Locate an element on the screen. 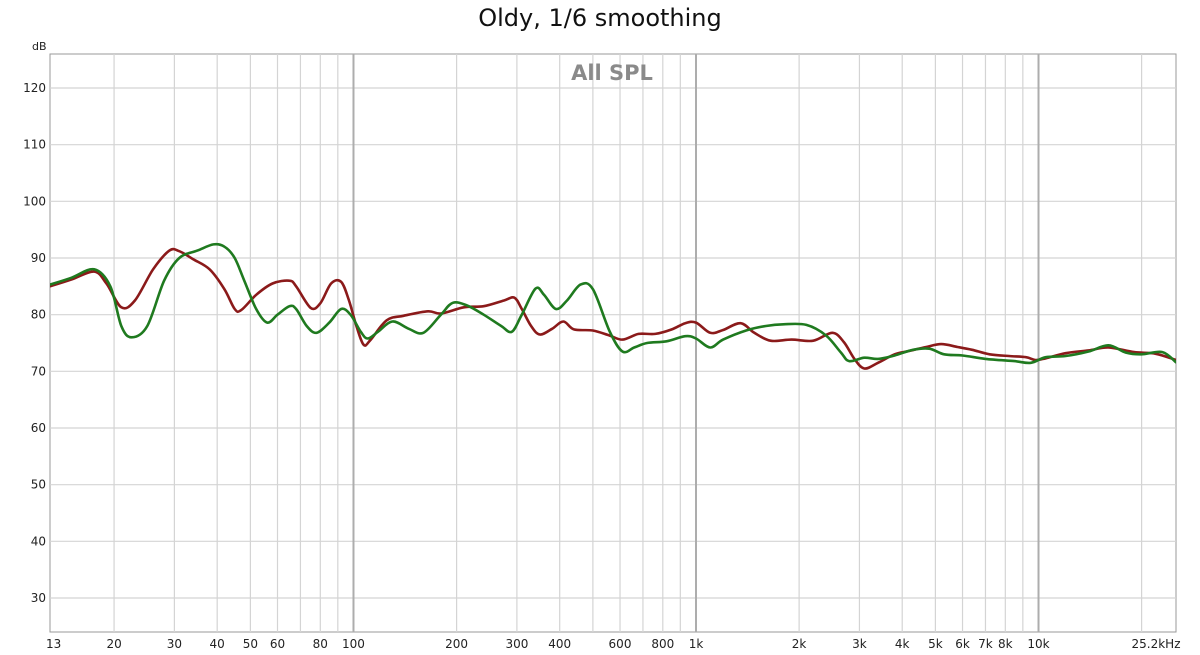 The image size is (1200, 655). x-tick-label: 7k is located at coordinates (985, 644).